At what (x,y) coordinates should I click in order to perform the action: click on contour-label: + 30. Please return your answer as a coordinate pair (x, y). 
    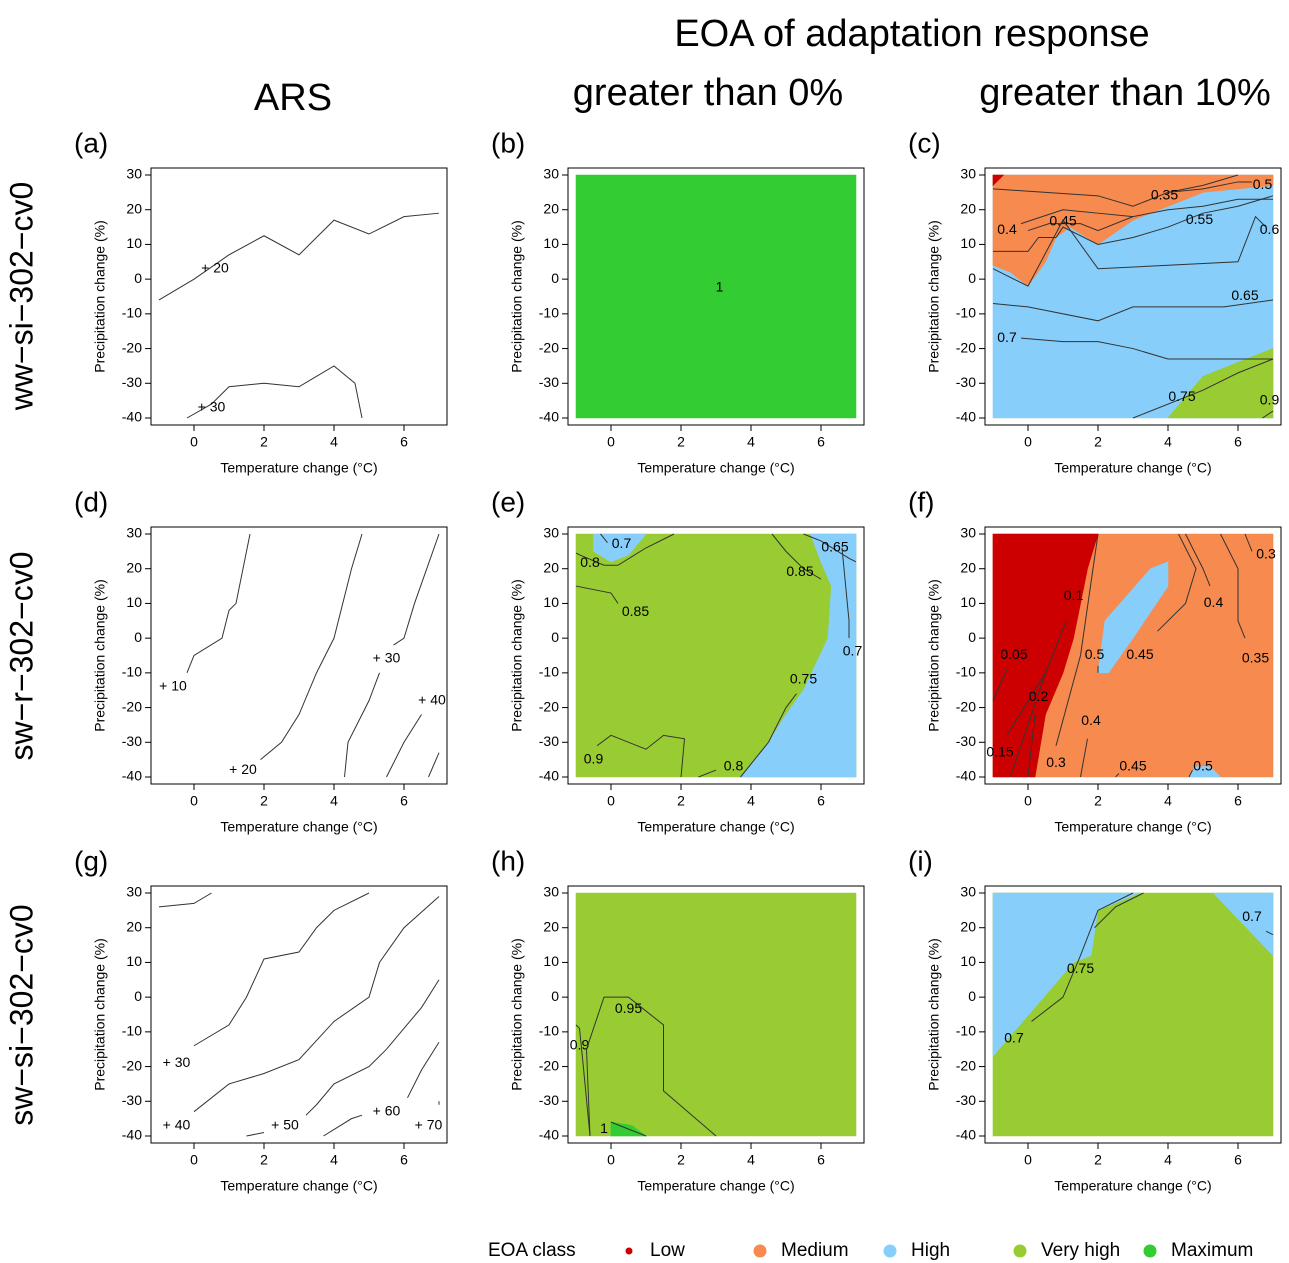
    Looking at the image, I should click on (212, 406).